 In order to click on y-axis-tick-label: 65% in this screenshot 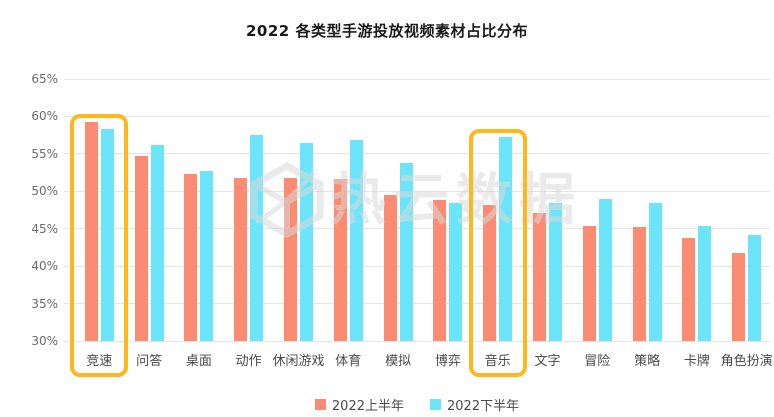, I will do `click(44, 79)`.